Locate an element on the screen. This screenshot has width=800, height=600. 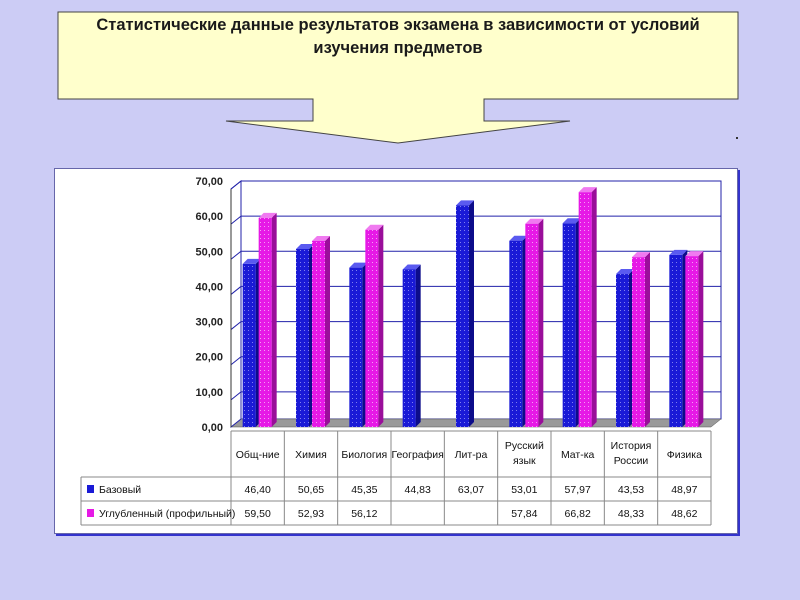
value-label-base: 43,53 is located at coordinates (631, 490).